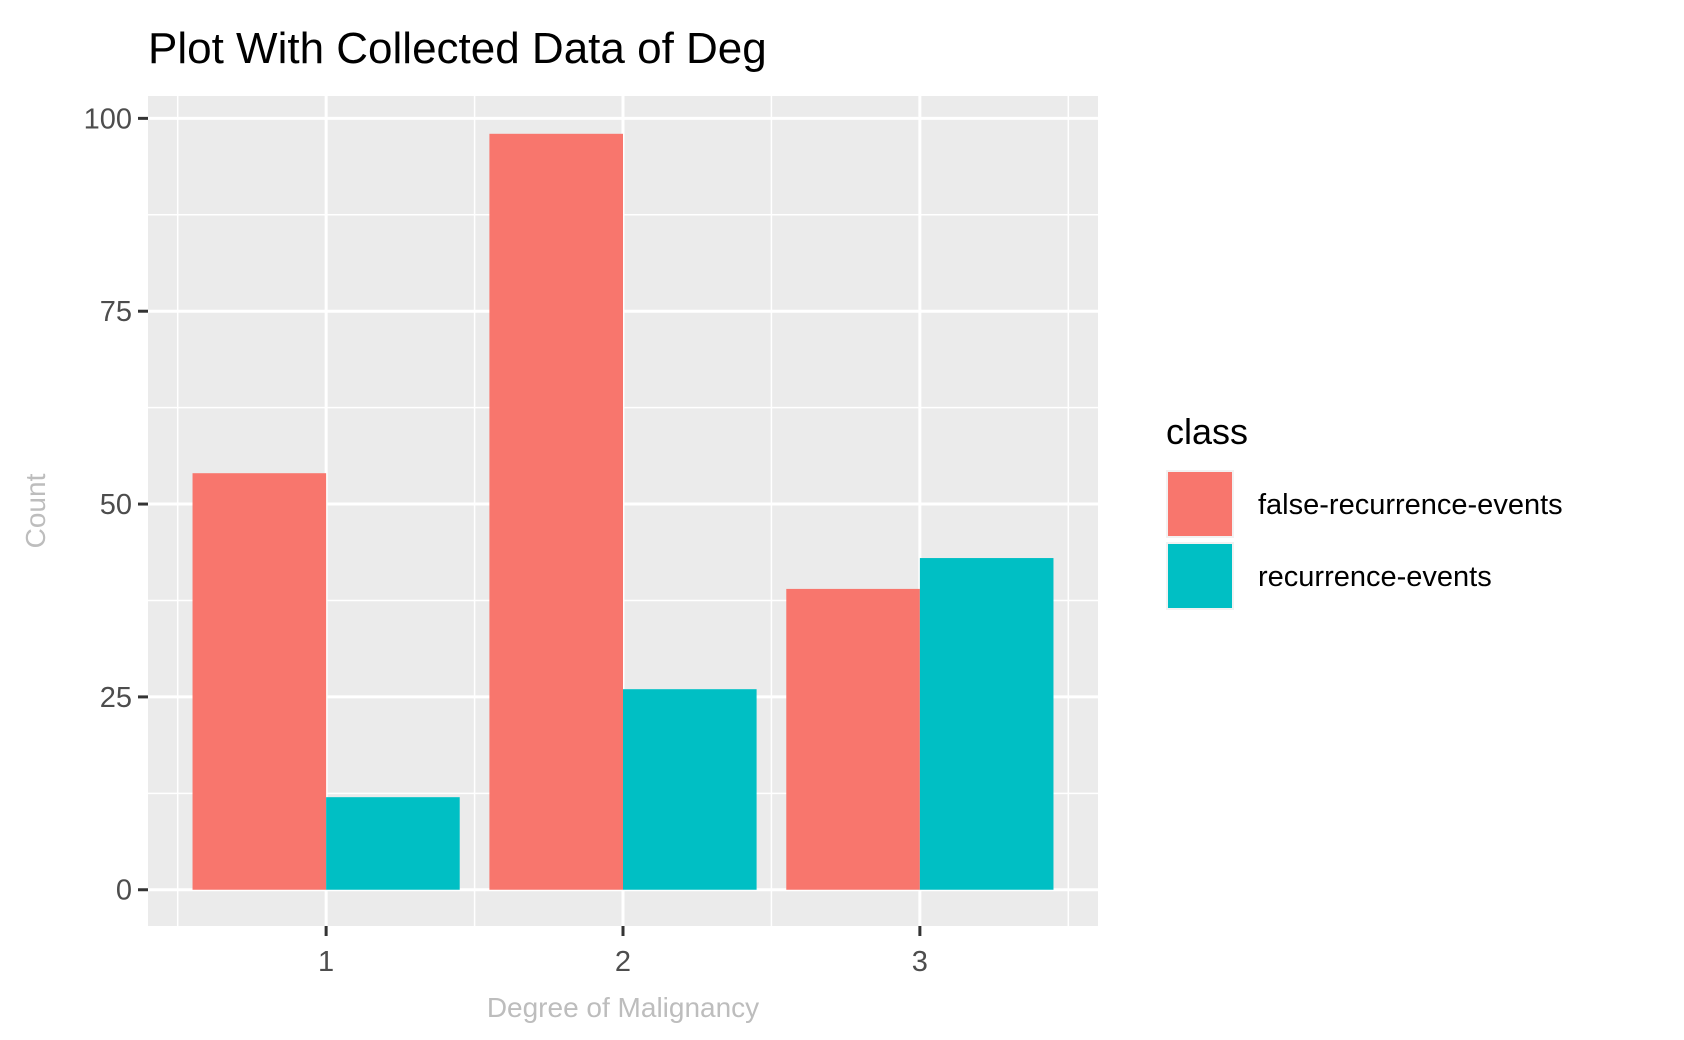  I want to click on y-tick-label: 0, so click(124, 891).